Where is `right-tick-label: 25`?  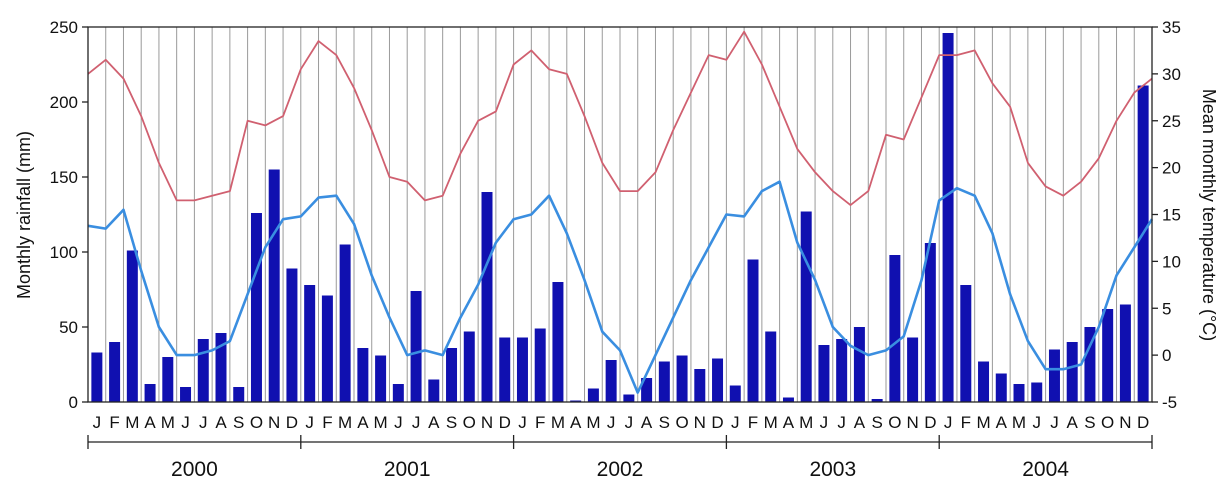
right-tick-label: 25 is located at coordinates (1171, 121).